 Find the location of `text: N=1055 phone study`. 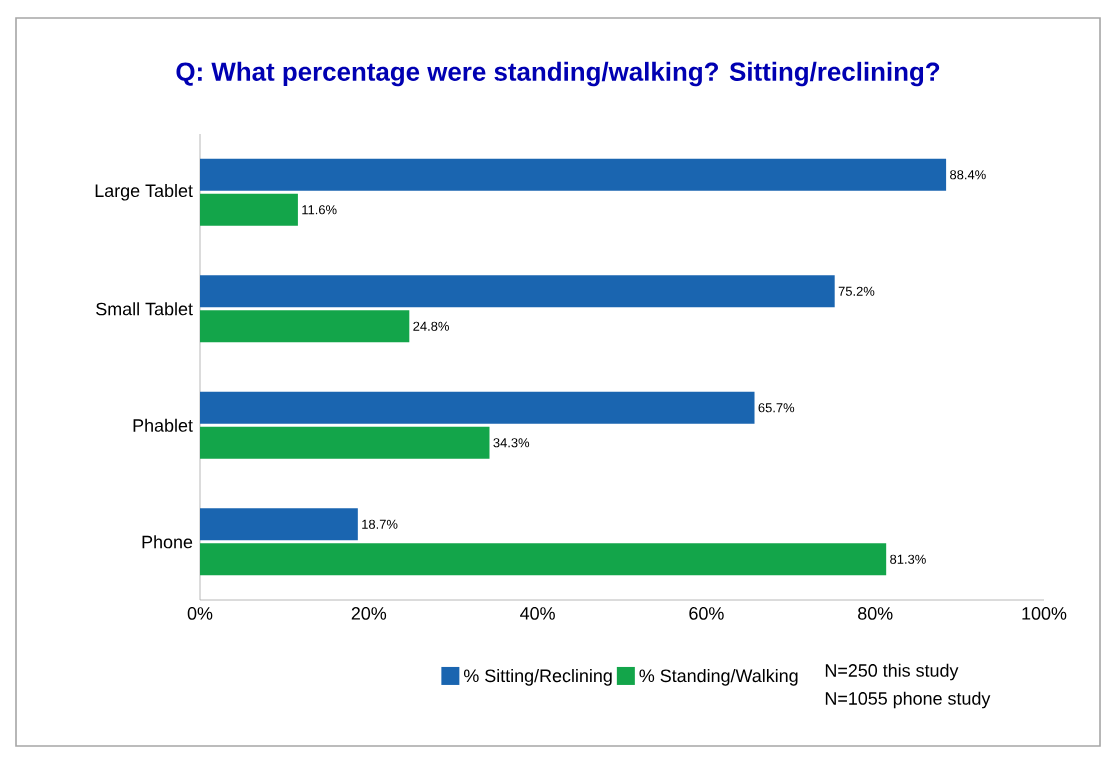

text: N=1055 phone study is located at coordinates (908, 700).